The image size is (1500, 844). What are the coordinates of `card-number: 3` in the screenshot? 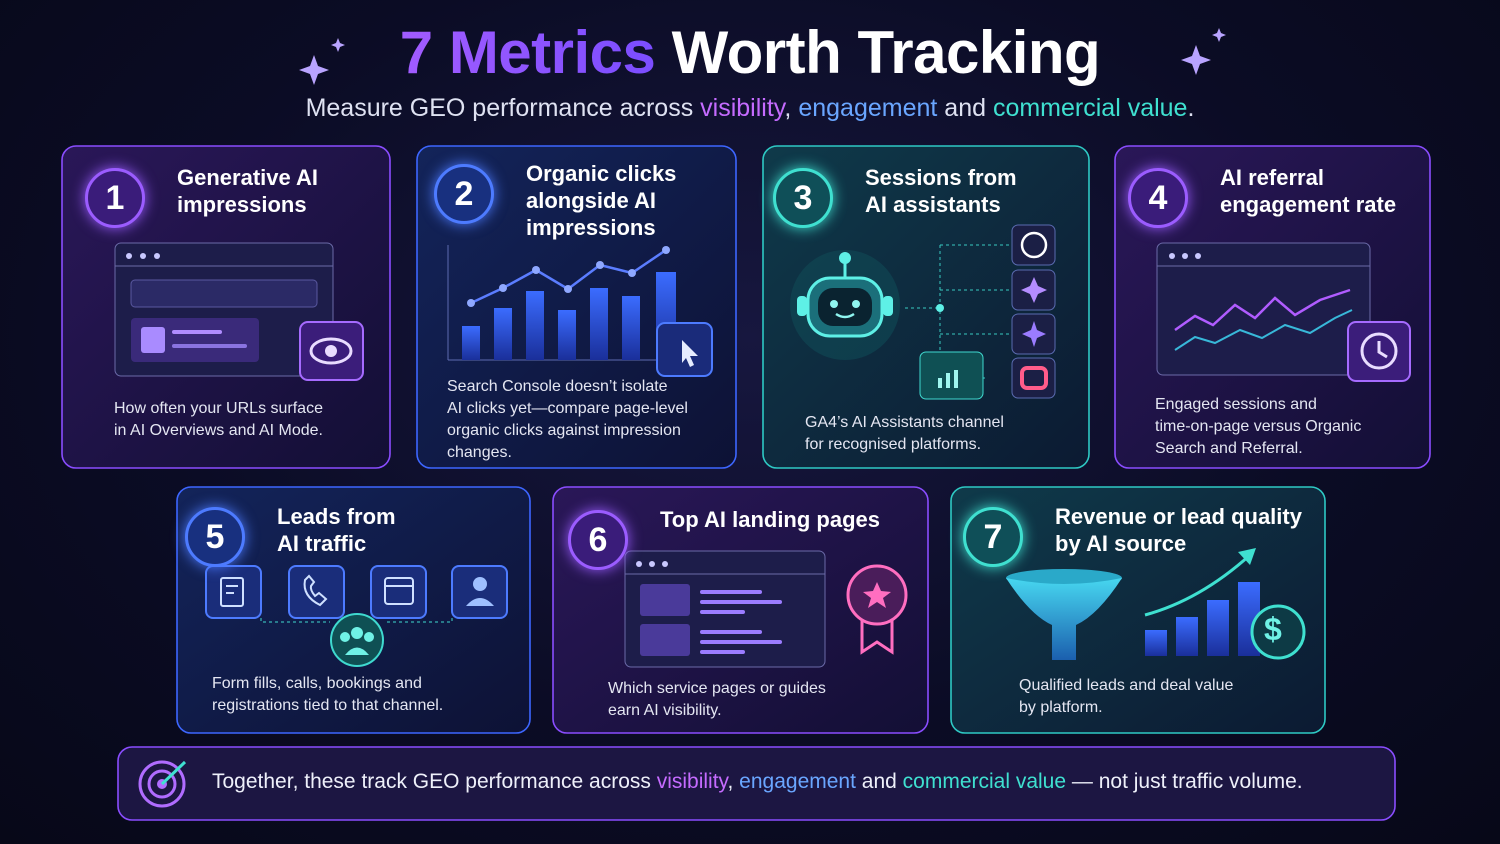 It's located at (803, 198).